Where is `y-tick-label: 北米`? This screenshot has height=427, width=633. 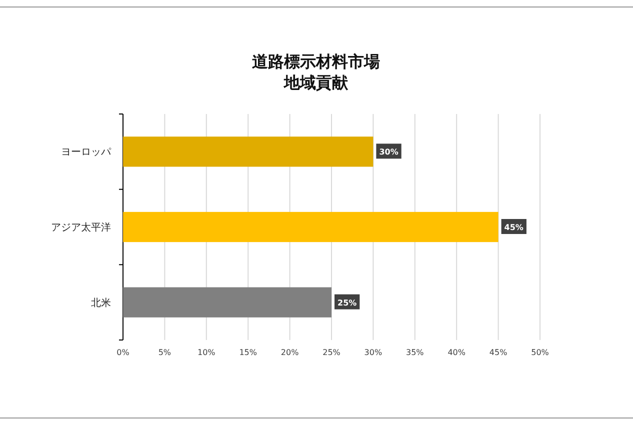 y-tick-label: 北米 is located at coordinates (101, 302).